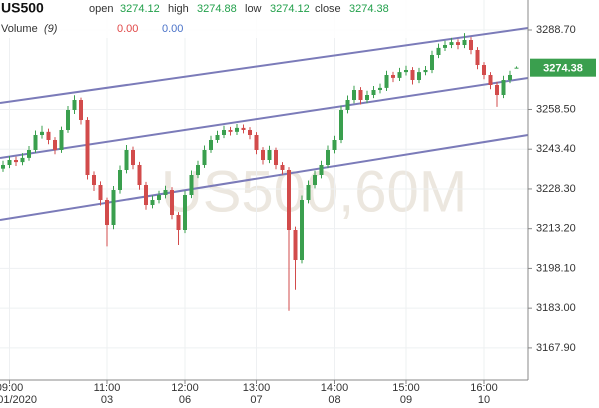 The image size is (599, 408). Describe the element at coordinates (328, 9) in the screenshot. I see `close-label: close` at that location.